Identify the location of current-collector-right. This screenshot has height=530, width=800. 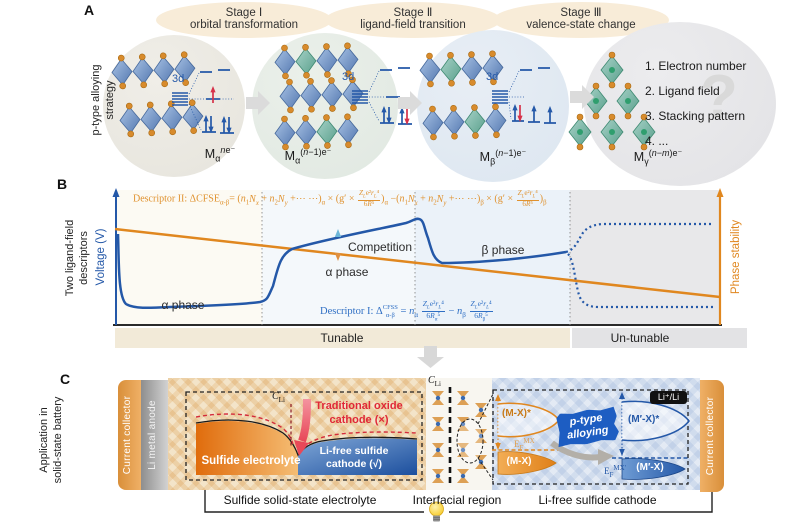
(712, 436).